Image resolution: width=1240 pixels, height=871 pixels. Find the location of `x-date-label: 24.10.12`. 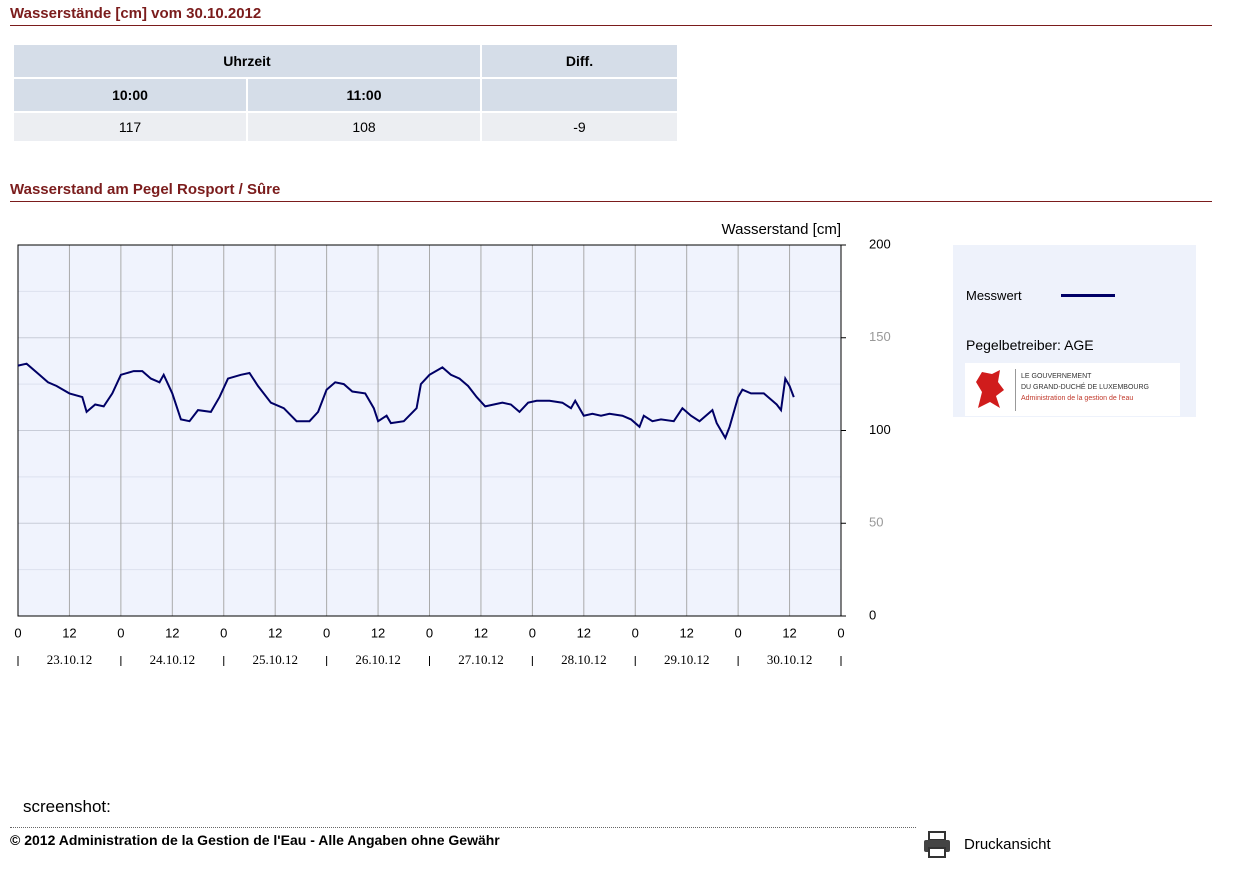

x-date-label: 24.10.12 is located at coordinates (173, 659).